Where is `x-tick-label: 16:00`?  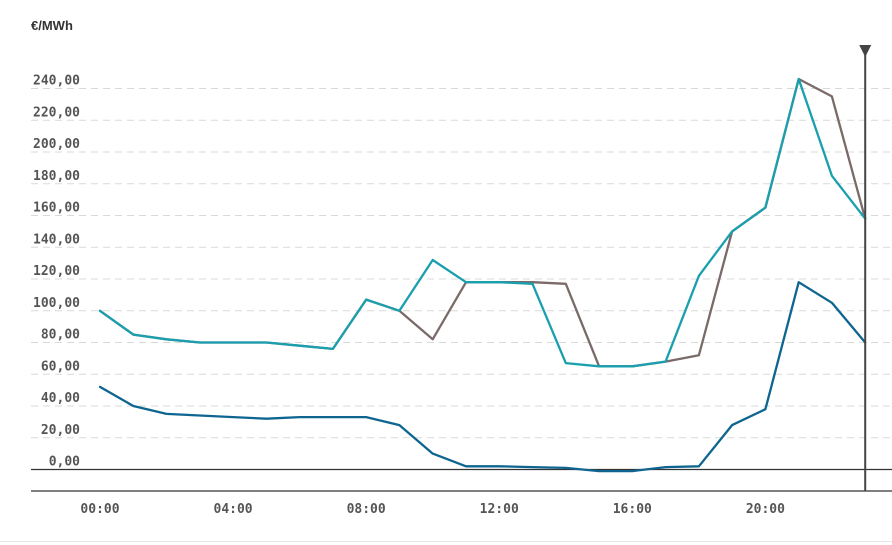
x-tick-label: 16:00 is located at coordinates (632, 509).